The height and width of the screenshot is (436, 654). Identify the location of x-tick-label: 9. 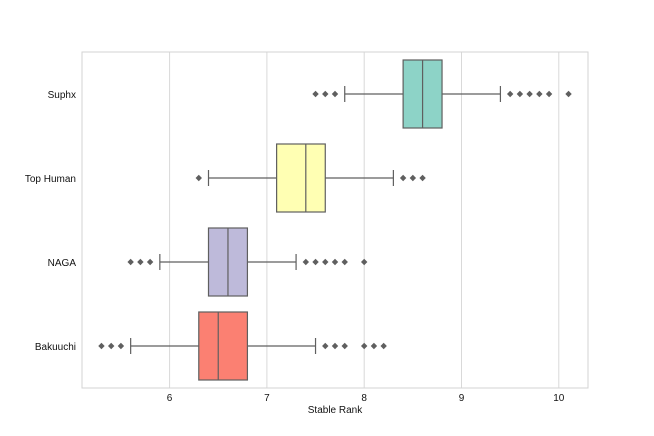
(462, 398).